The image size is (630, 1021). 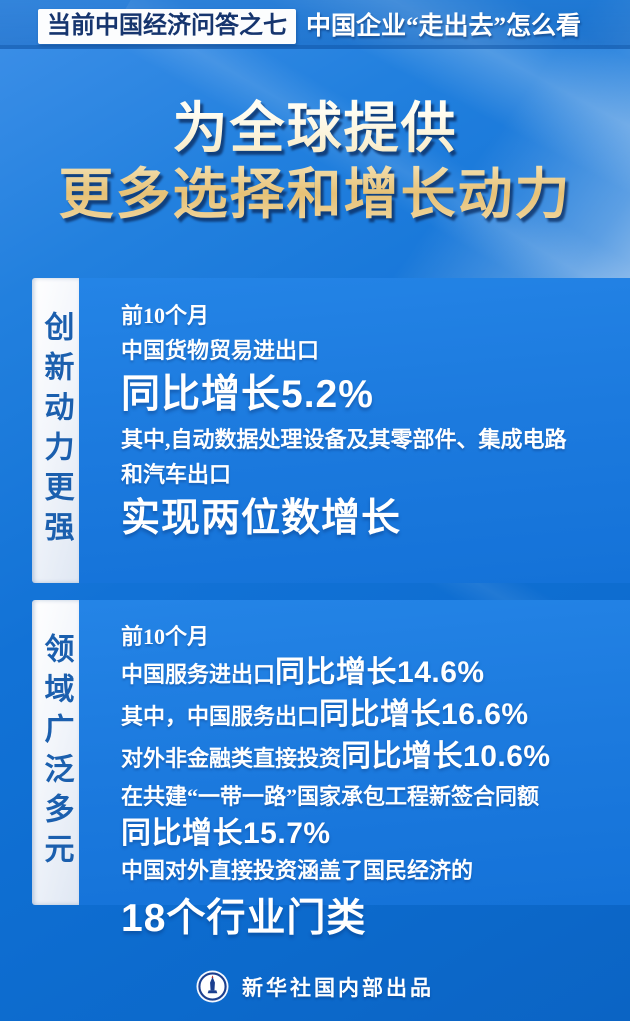 I want to click on xinhua-logo-icon, so click(x=212, y=986).